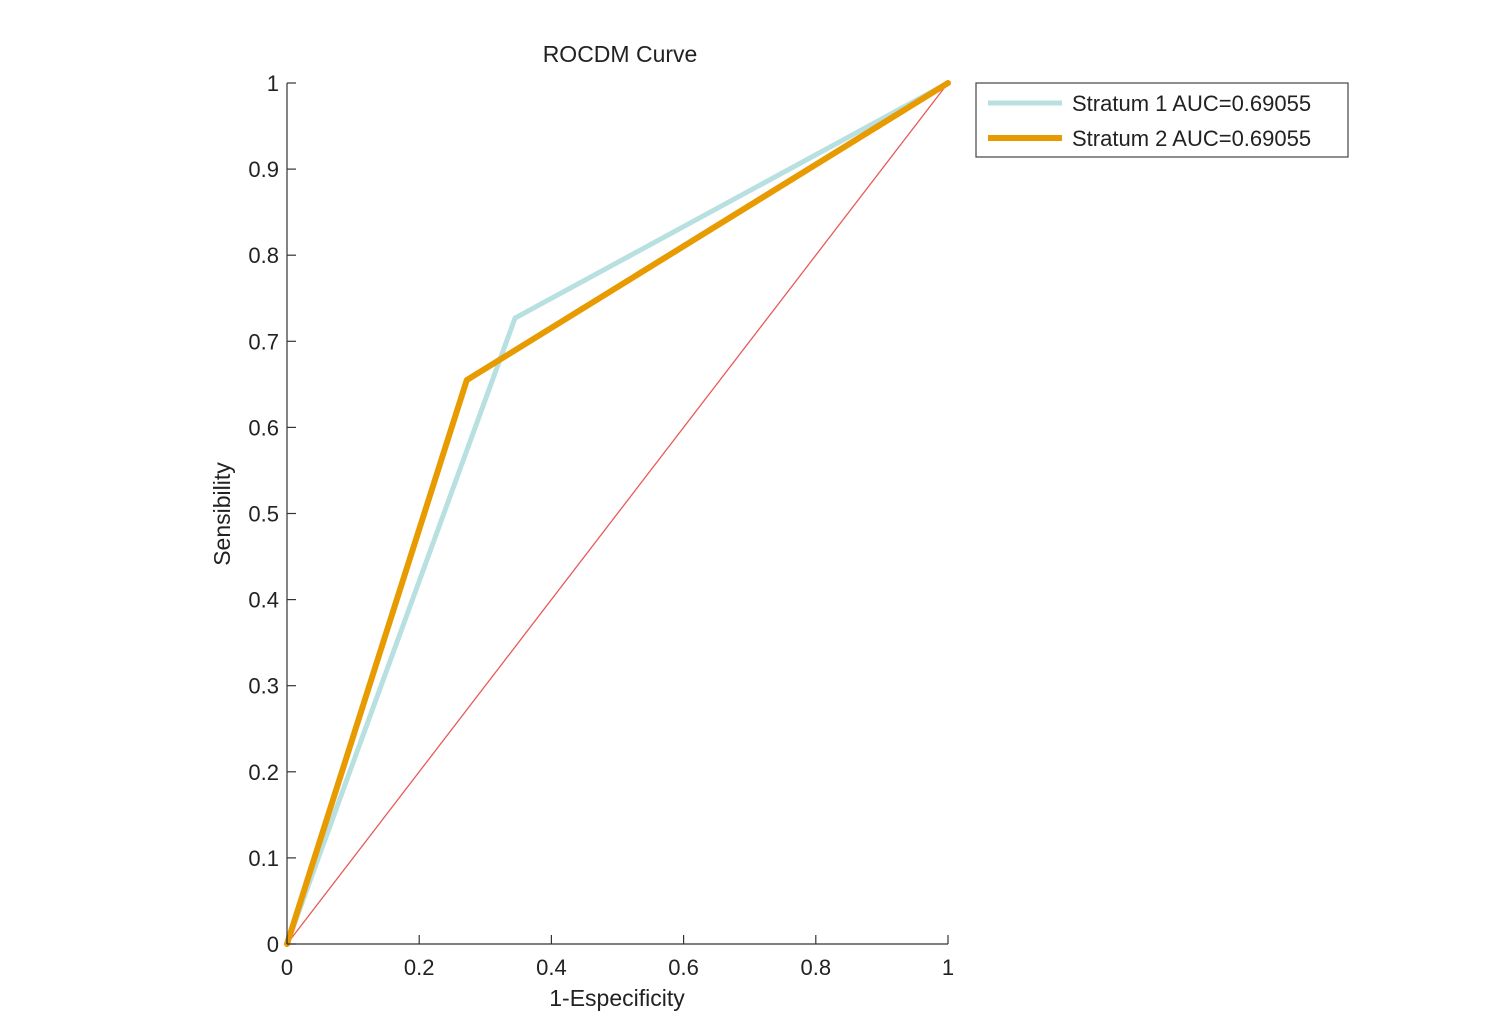  I want to click on x-tick-label: 0.6, so click(683, 967).